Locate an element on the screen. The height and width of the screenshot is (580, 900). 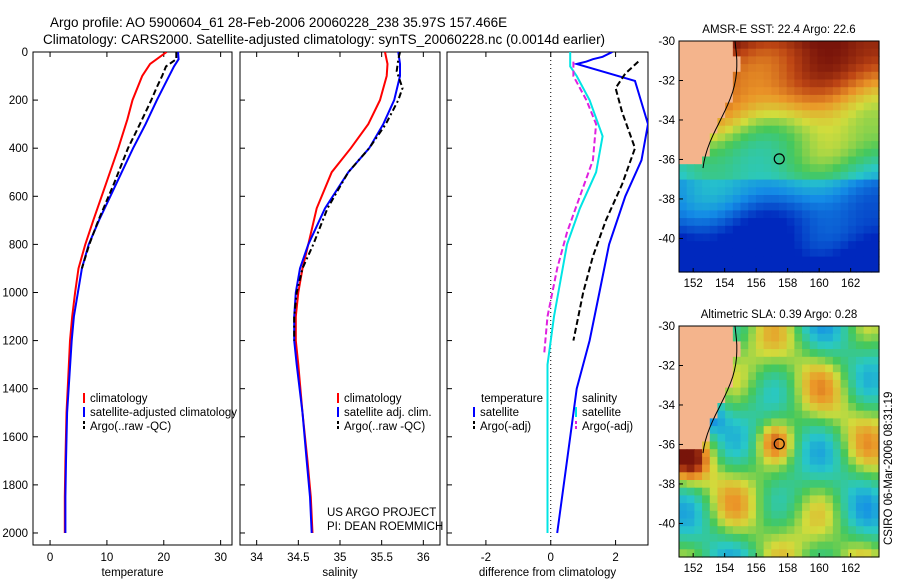
legend-satellite-adj-label: satellite adj. clim. is located at coordinates (388, 413).